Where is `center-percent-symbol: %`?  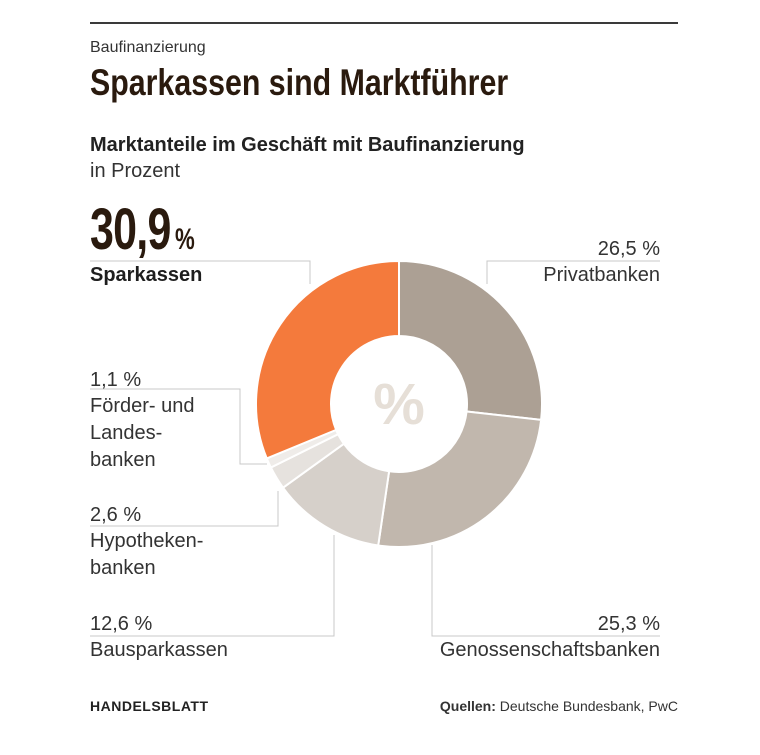
center-percent-symbol: % is located at coordinates (399, 404).